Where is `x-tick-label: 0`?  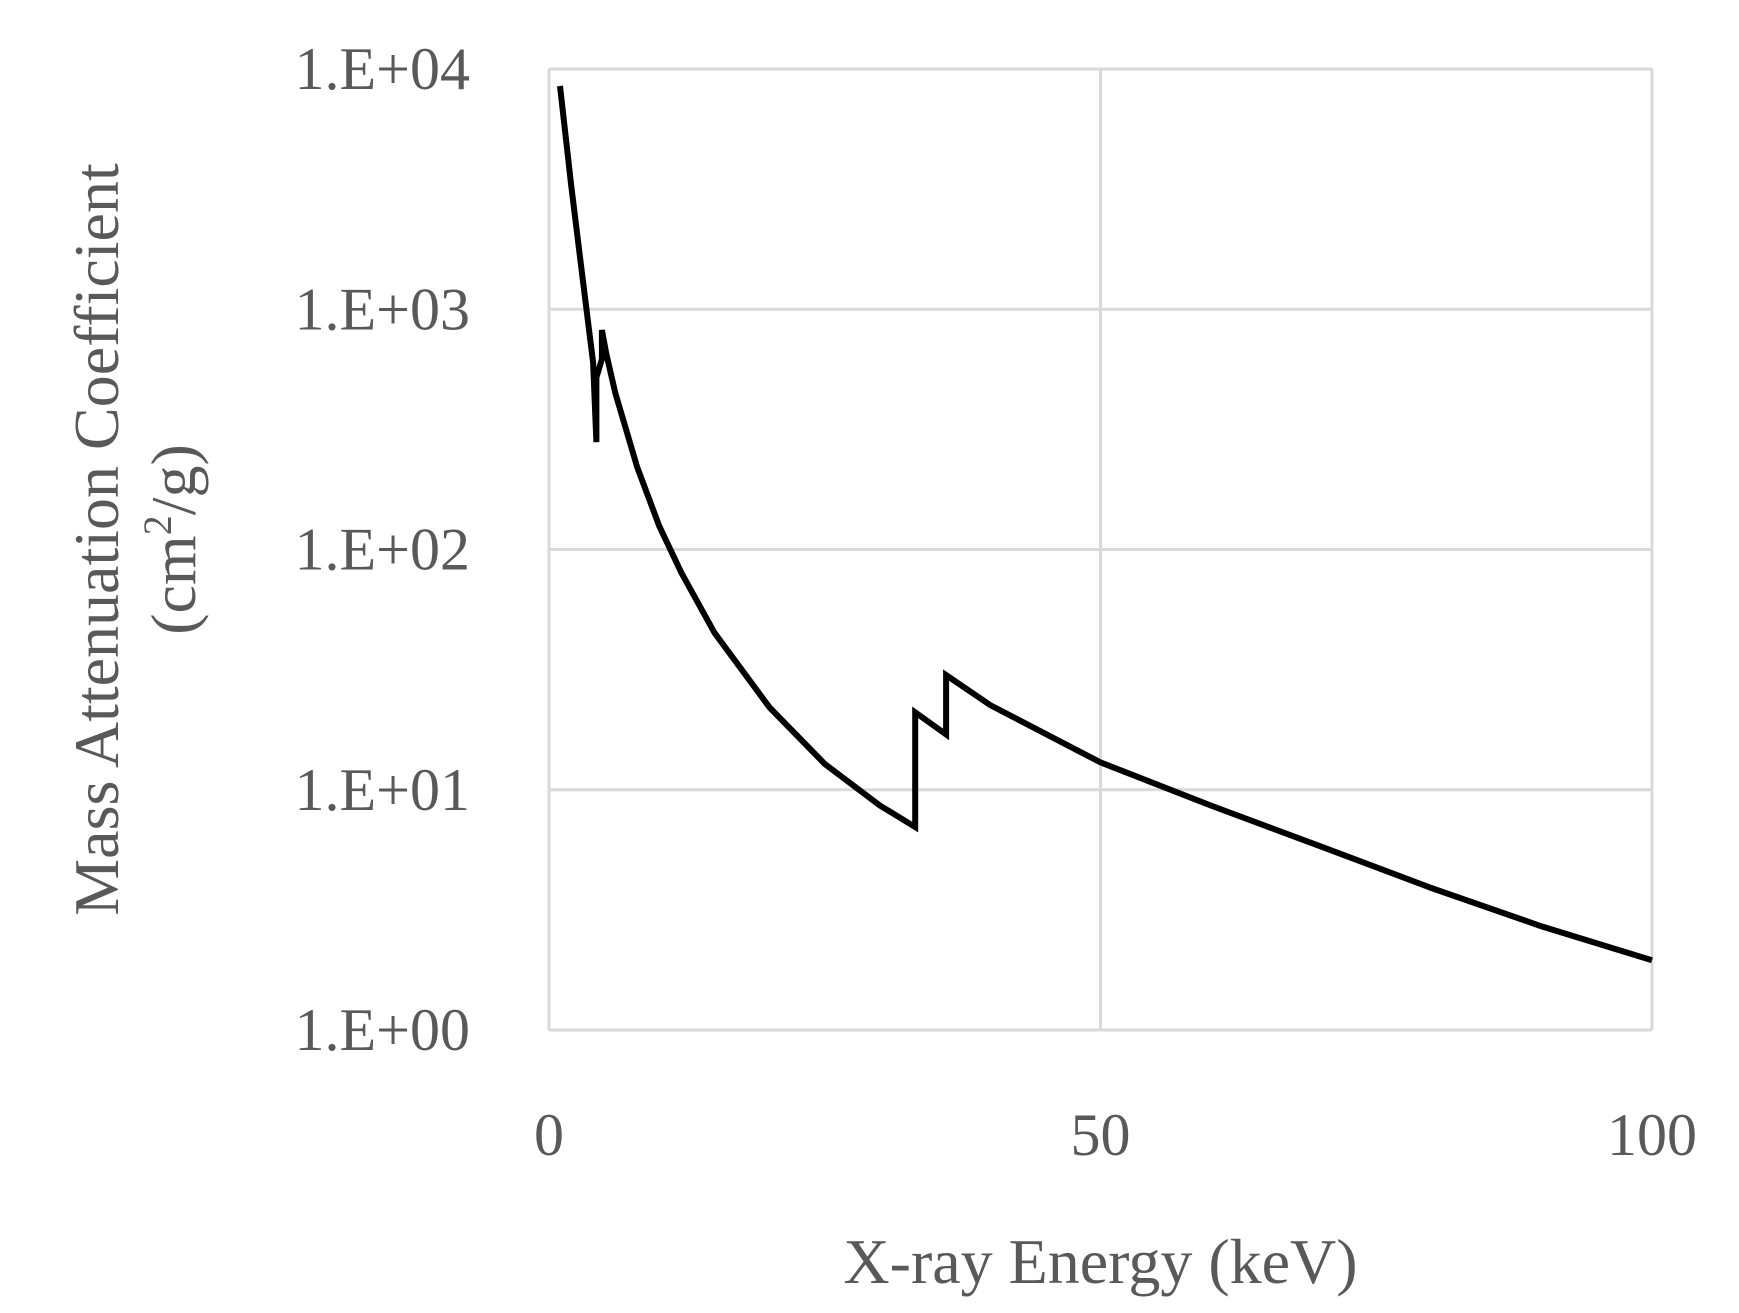 x-tick-label: 0 is located at coordinates (549, 1135).